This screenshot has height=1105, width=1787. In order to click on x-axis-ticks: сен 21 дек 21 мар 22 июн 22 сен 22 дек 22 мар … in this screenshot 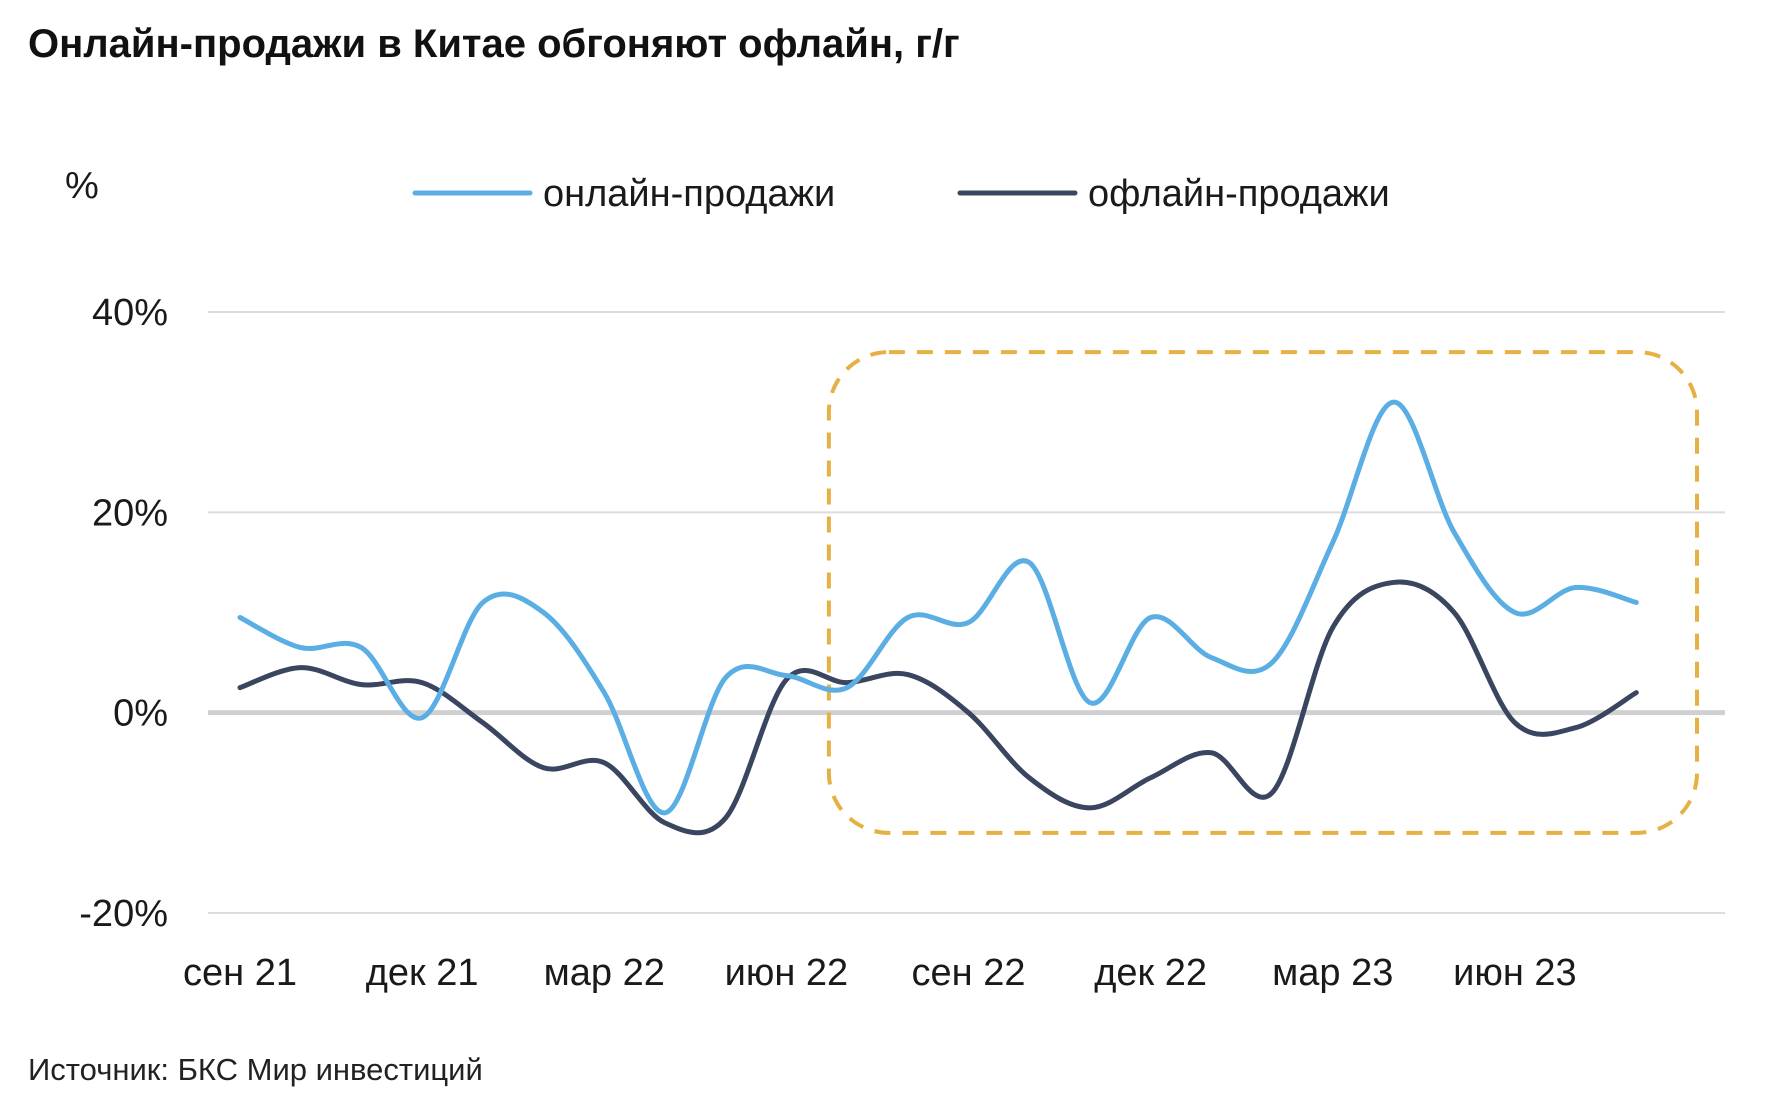, I will do `click(880, 973)`.